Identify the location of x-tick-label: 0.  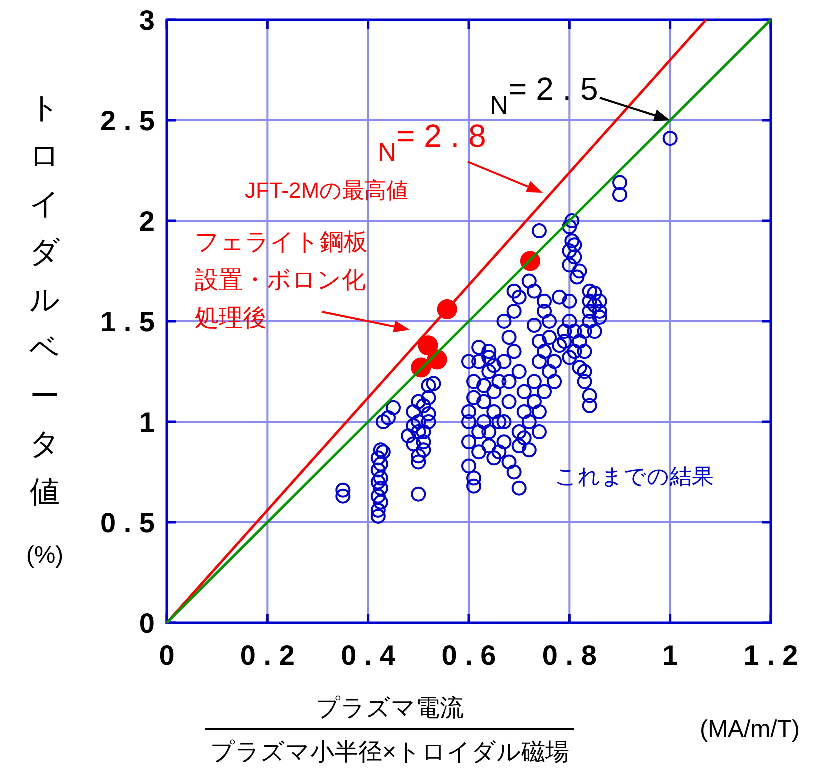
(167, 655).